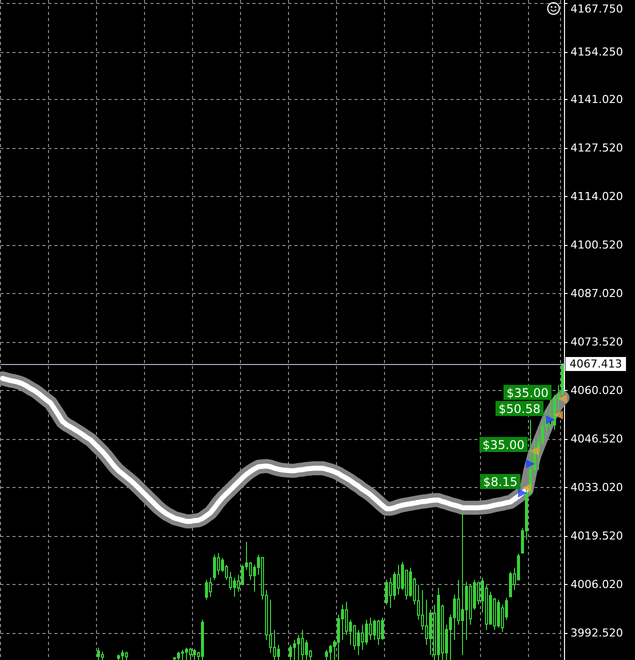  What do you see at coordinates (596, 197) in the screenshot?
I see `y-tick-label: 4114.020` at bounding box center [596, 197].